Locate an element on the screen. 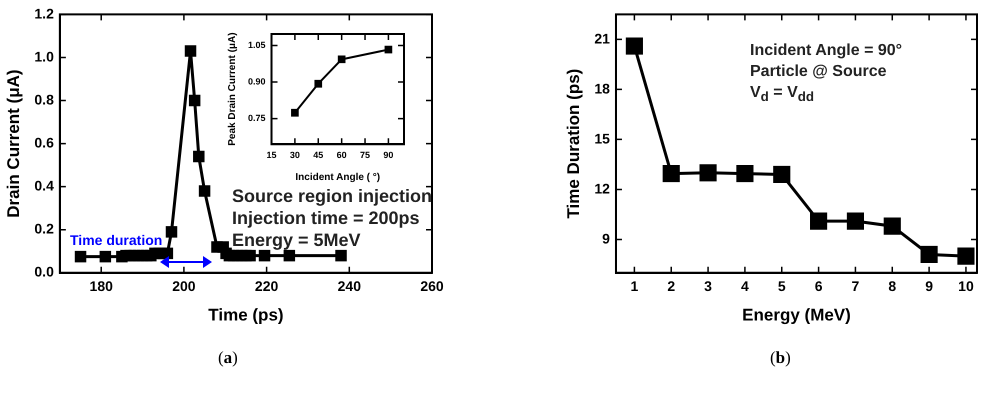  y-tick-label: 0.4 is located at coordinates (44, 186).